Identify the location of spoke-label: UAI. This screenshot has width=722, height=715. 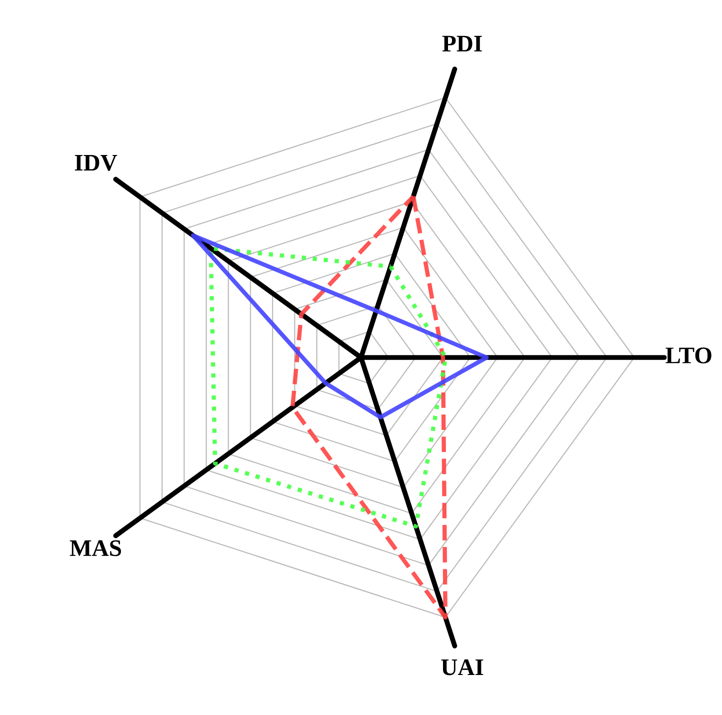
(462, 667).